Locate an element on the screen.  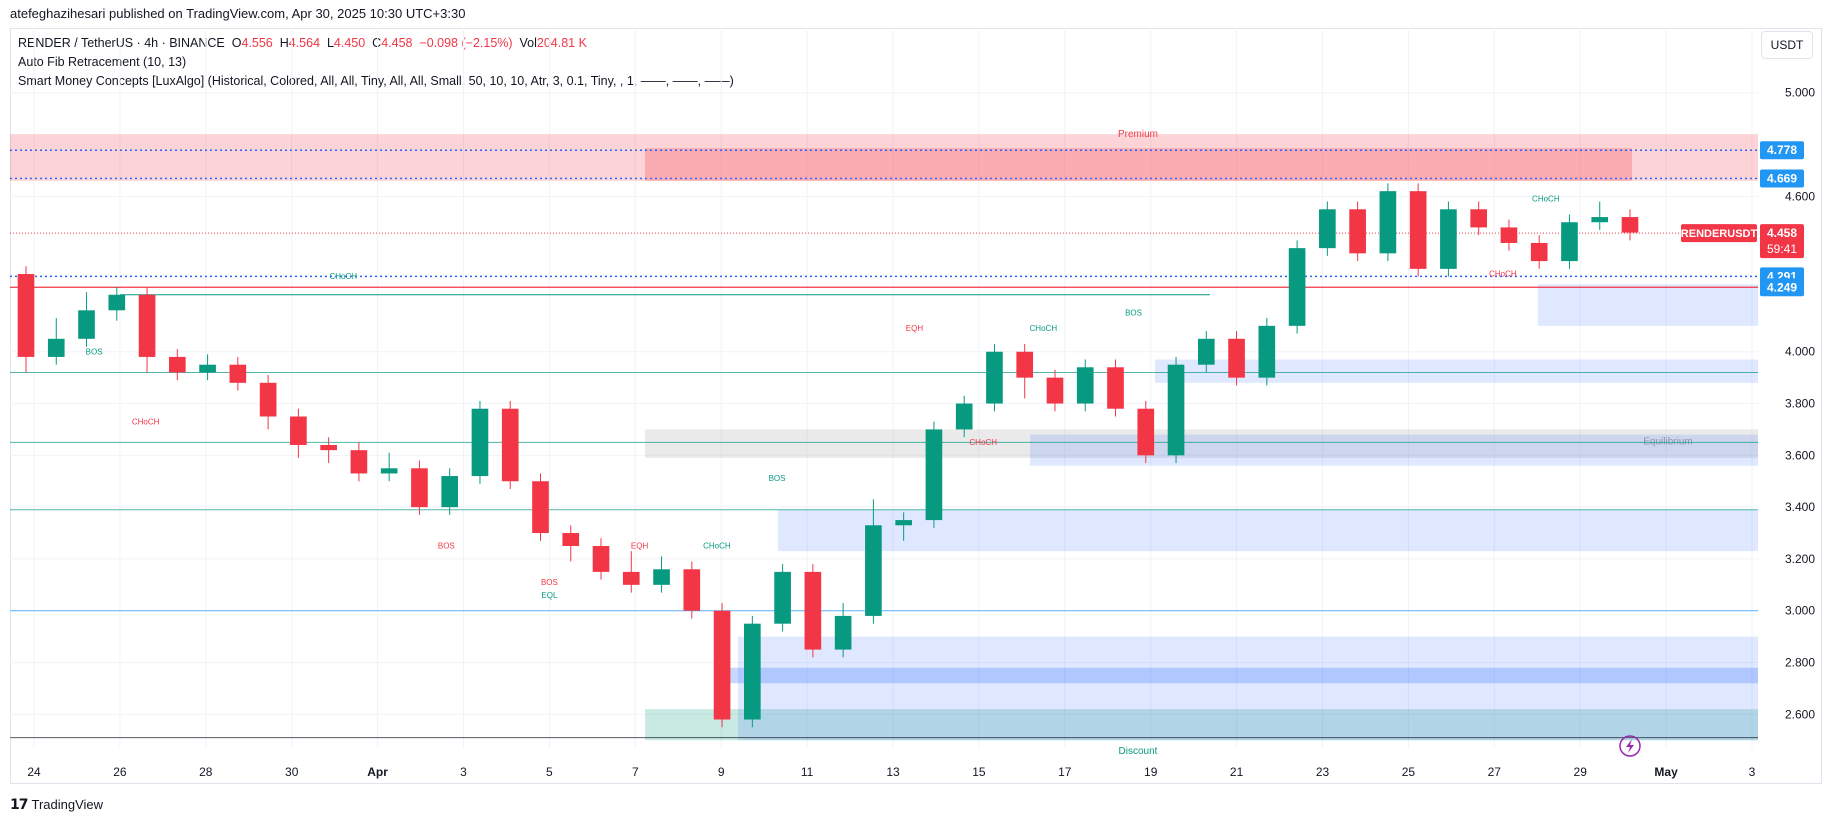
legend-high-value: 4.564 is located at coordinates (304, 43).